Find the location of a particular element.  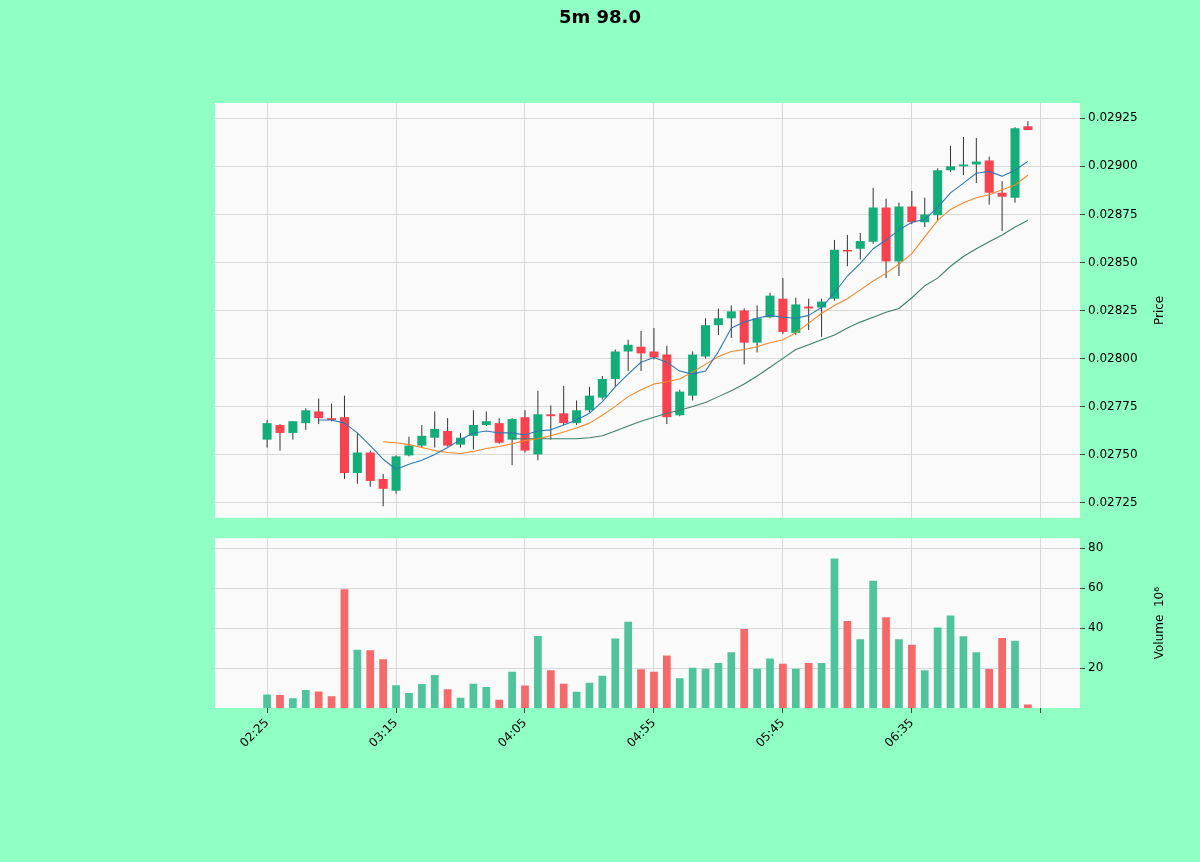

y-tick-label: 0.02725 is located at coordinates (1113, 501).